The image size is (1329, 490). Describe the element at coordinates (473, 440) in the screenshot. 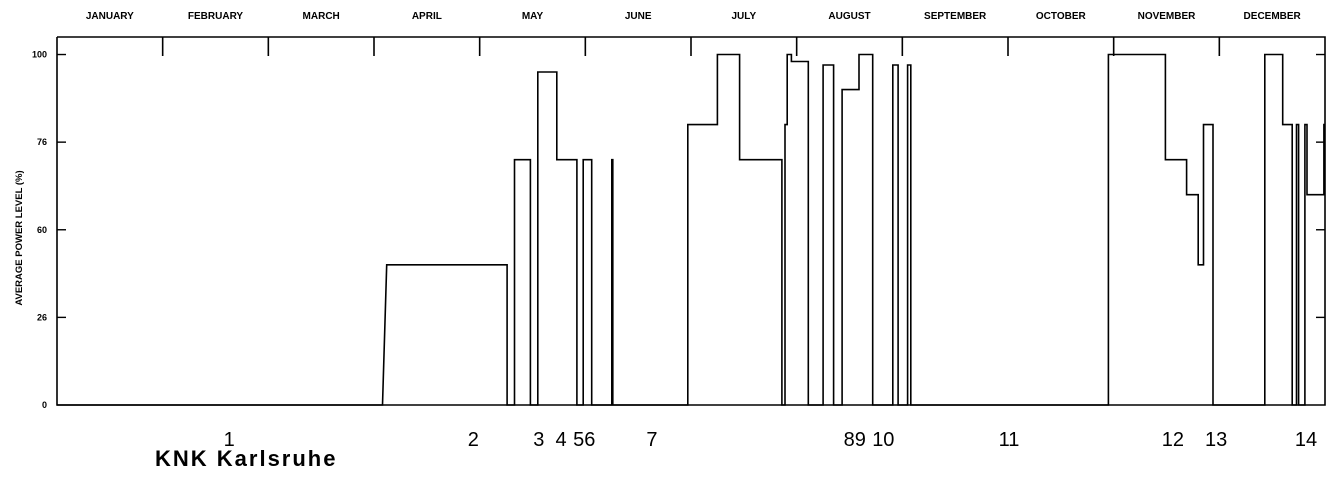

I see `period-label: 2` at that location.